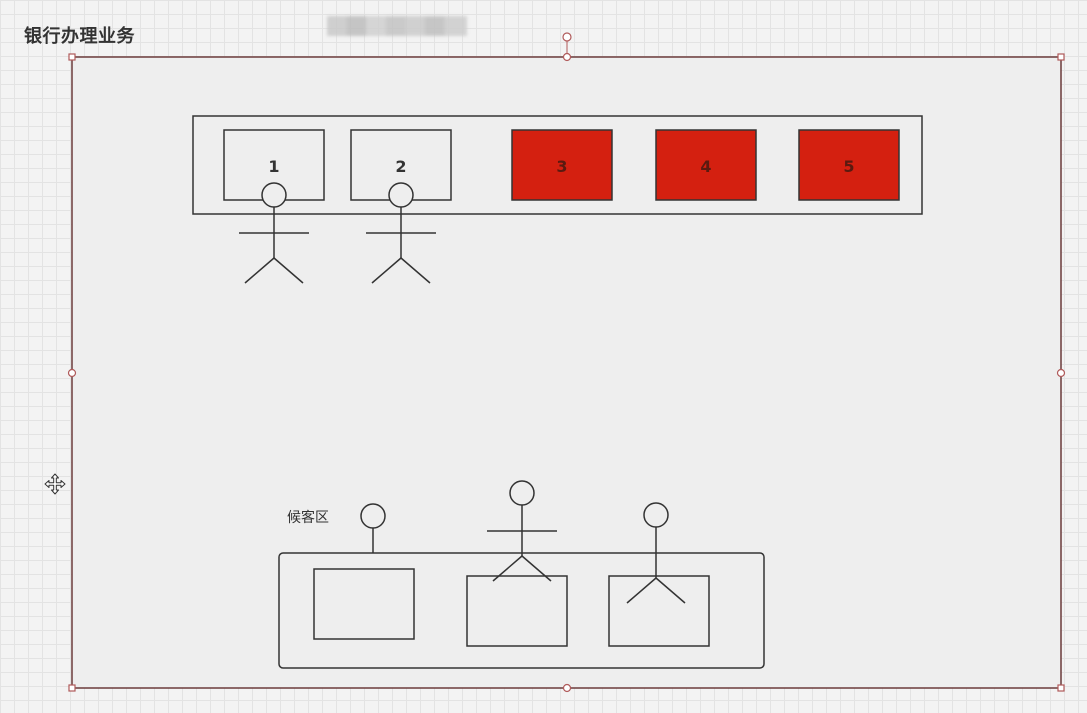 The image size is (1087, 713). I want to click on counter-window-3-label: 3, so click(561, 166).